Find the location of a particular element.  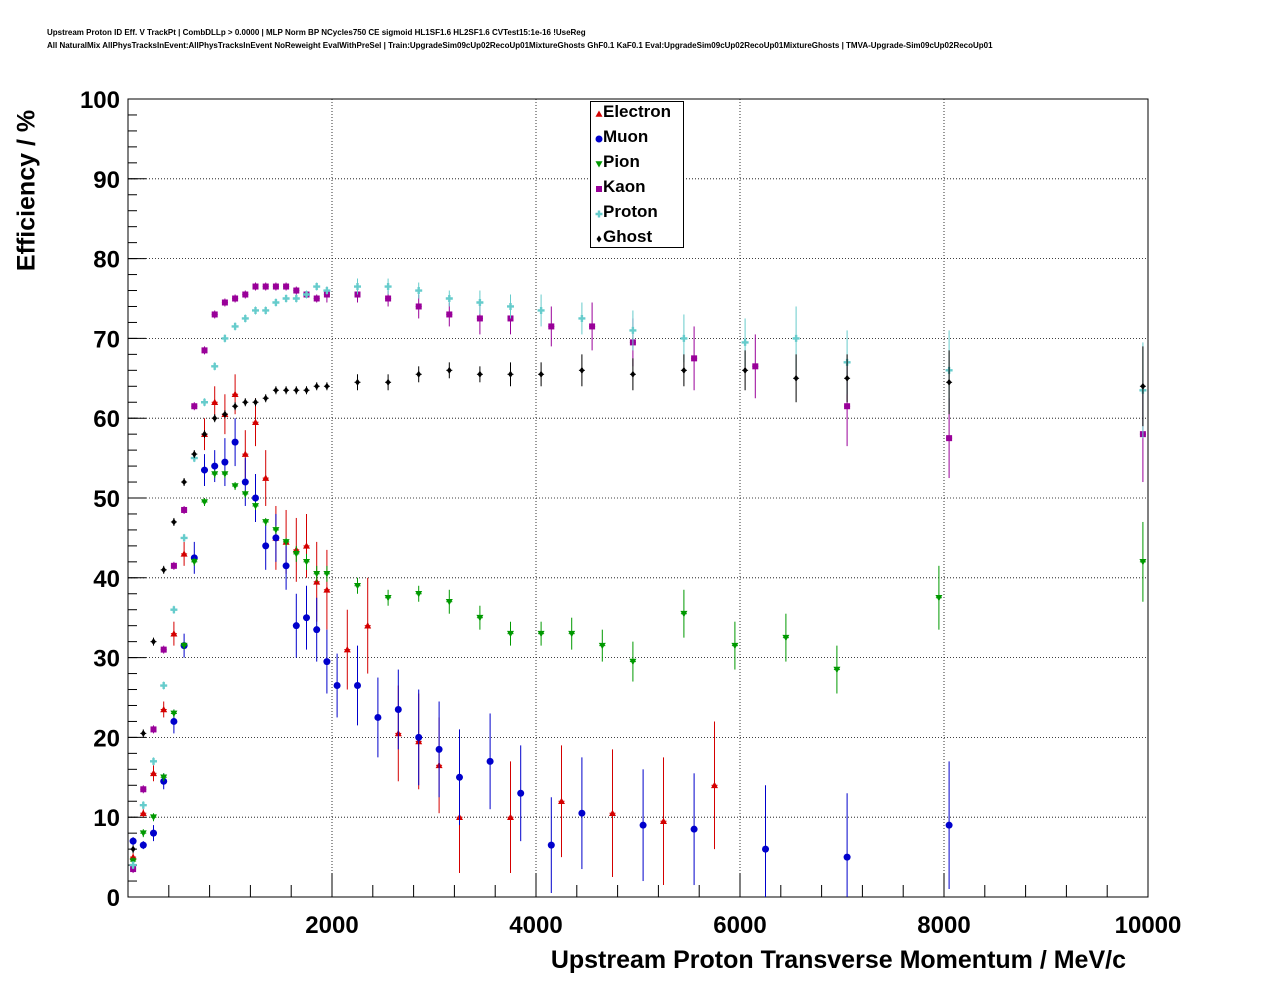

chart-legend: Electron Muon Pion Kaon Proton Ghost is located at coordinates (637, 174).